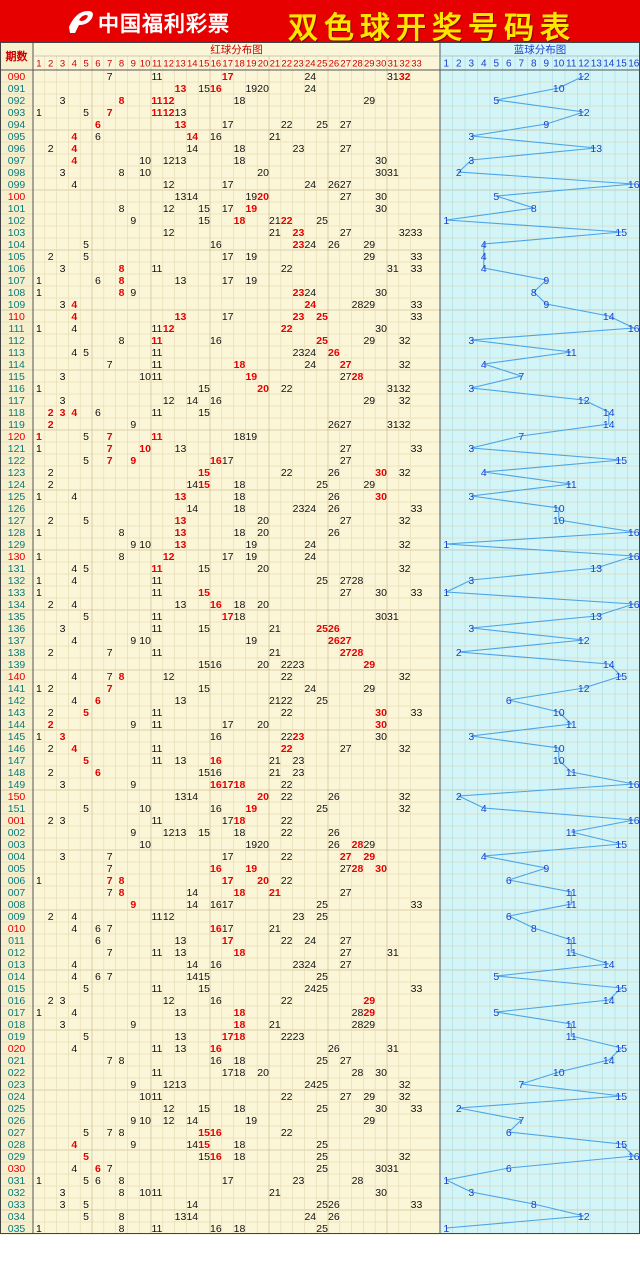 This screenshot has height=1282, width=640. What do you see at coordinates (16, 425) in the screenshot?
I see `period-label: 119` at bounding box center [16, 425].